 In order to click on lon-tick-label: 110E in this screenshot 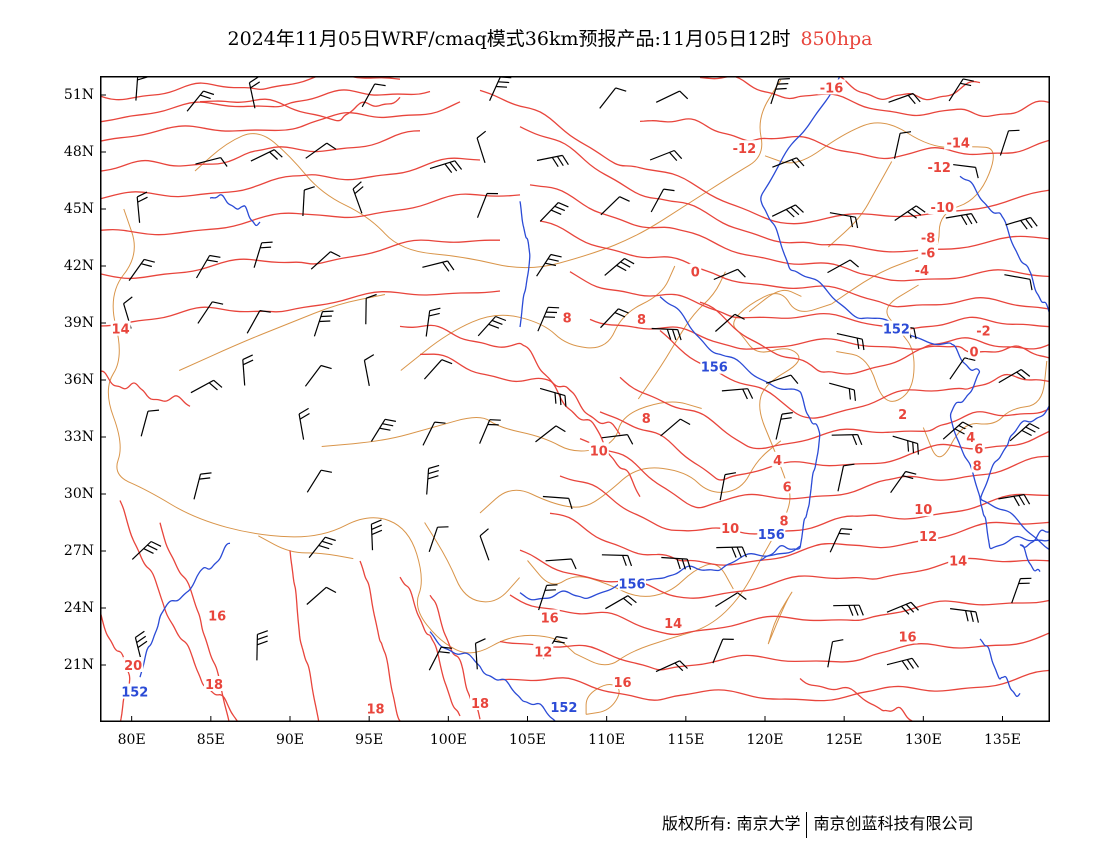, I will do `click(607, 740)`.